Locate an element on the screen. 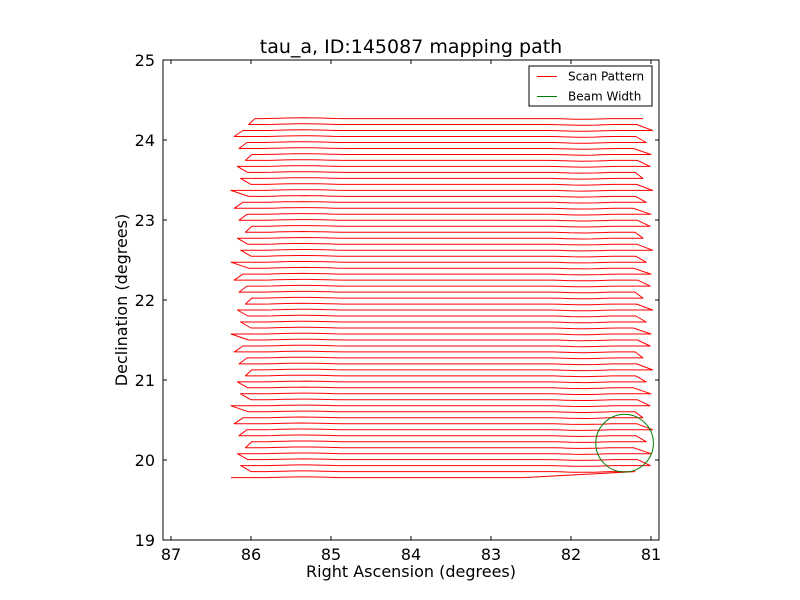 The height and width of the screenshot is (600, 800). x-tick-label: 82 is located at coordinates (571, 554).